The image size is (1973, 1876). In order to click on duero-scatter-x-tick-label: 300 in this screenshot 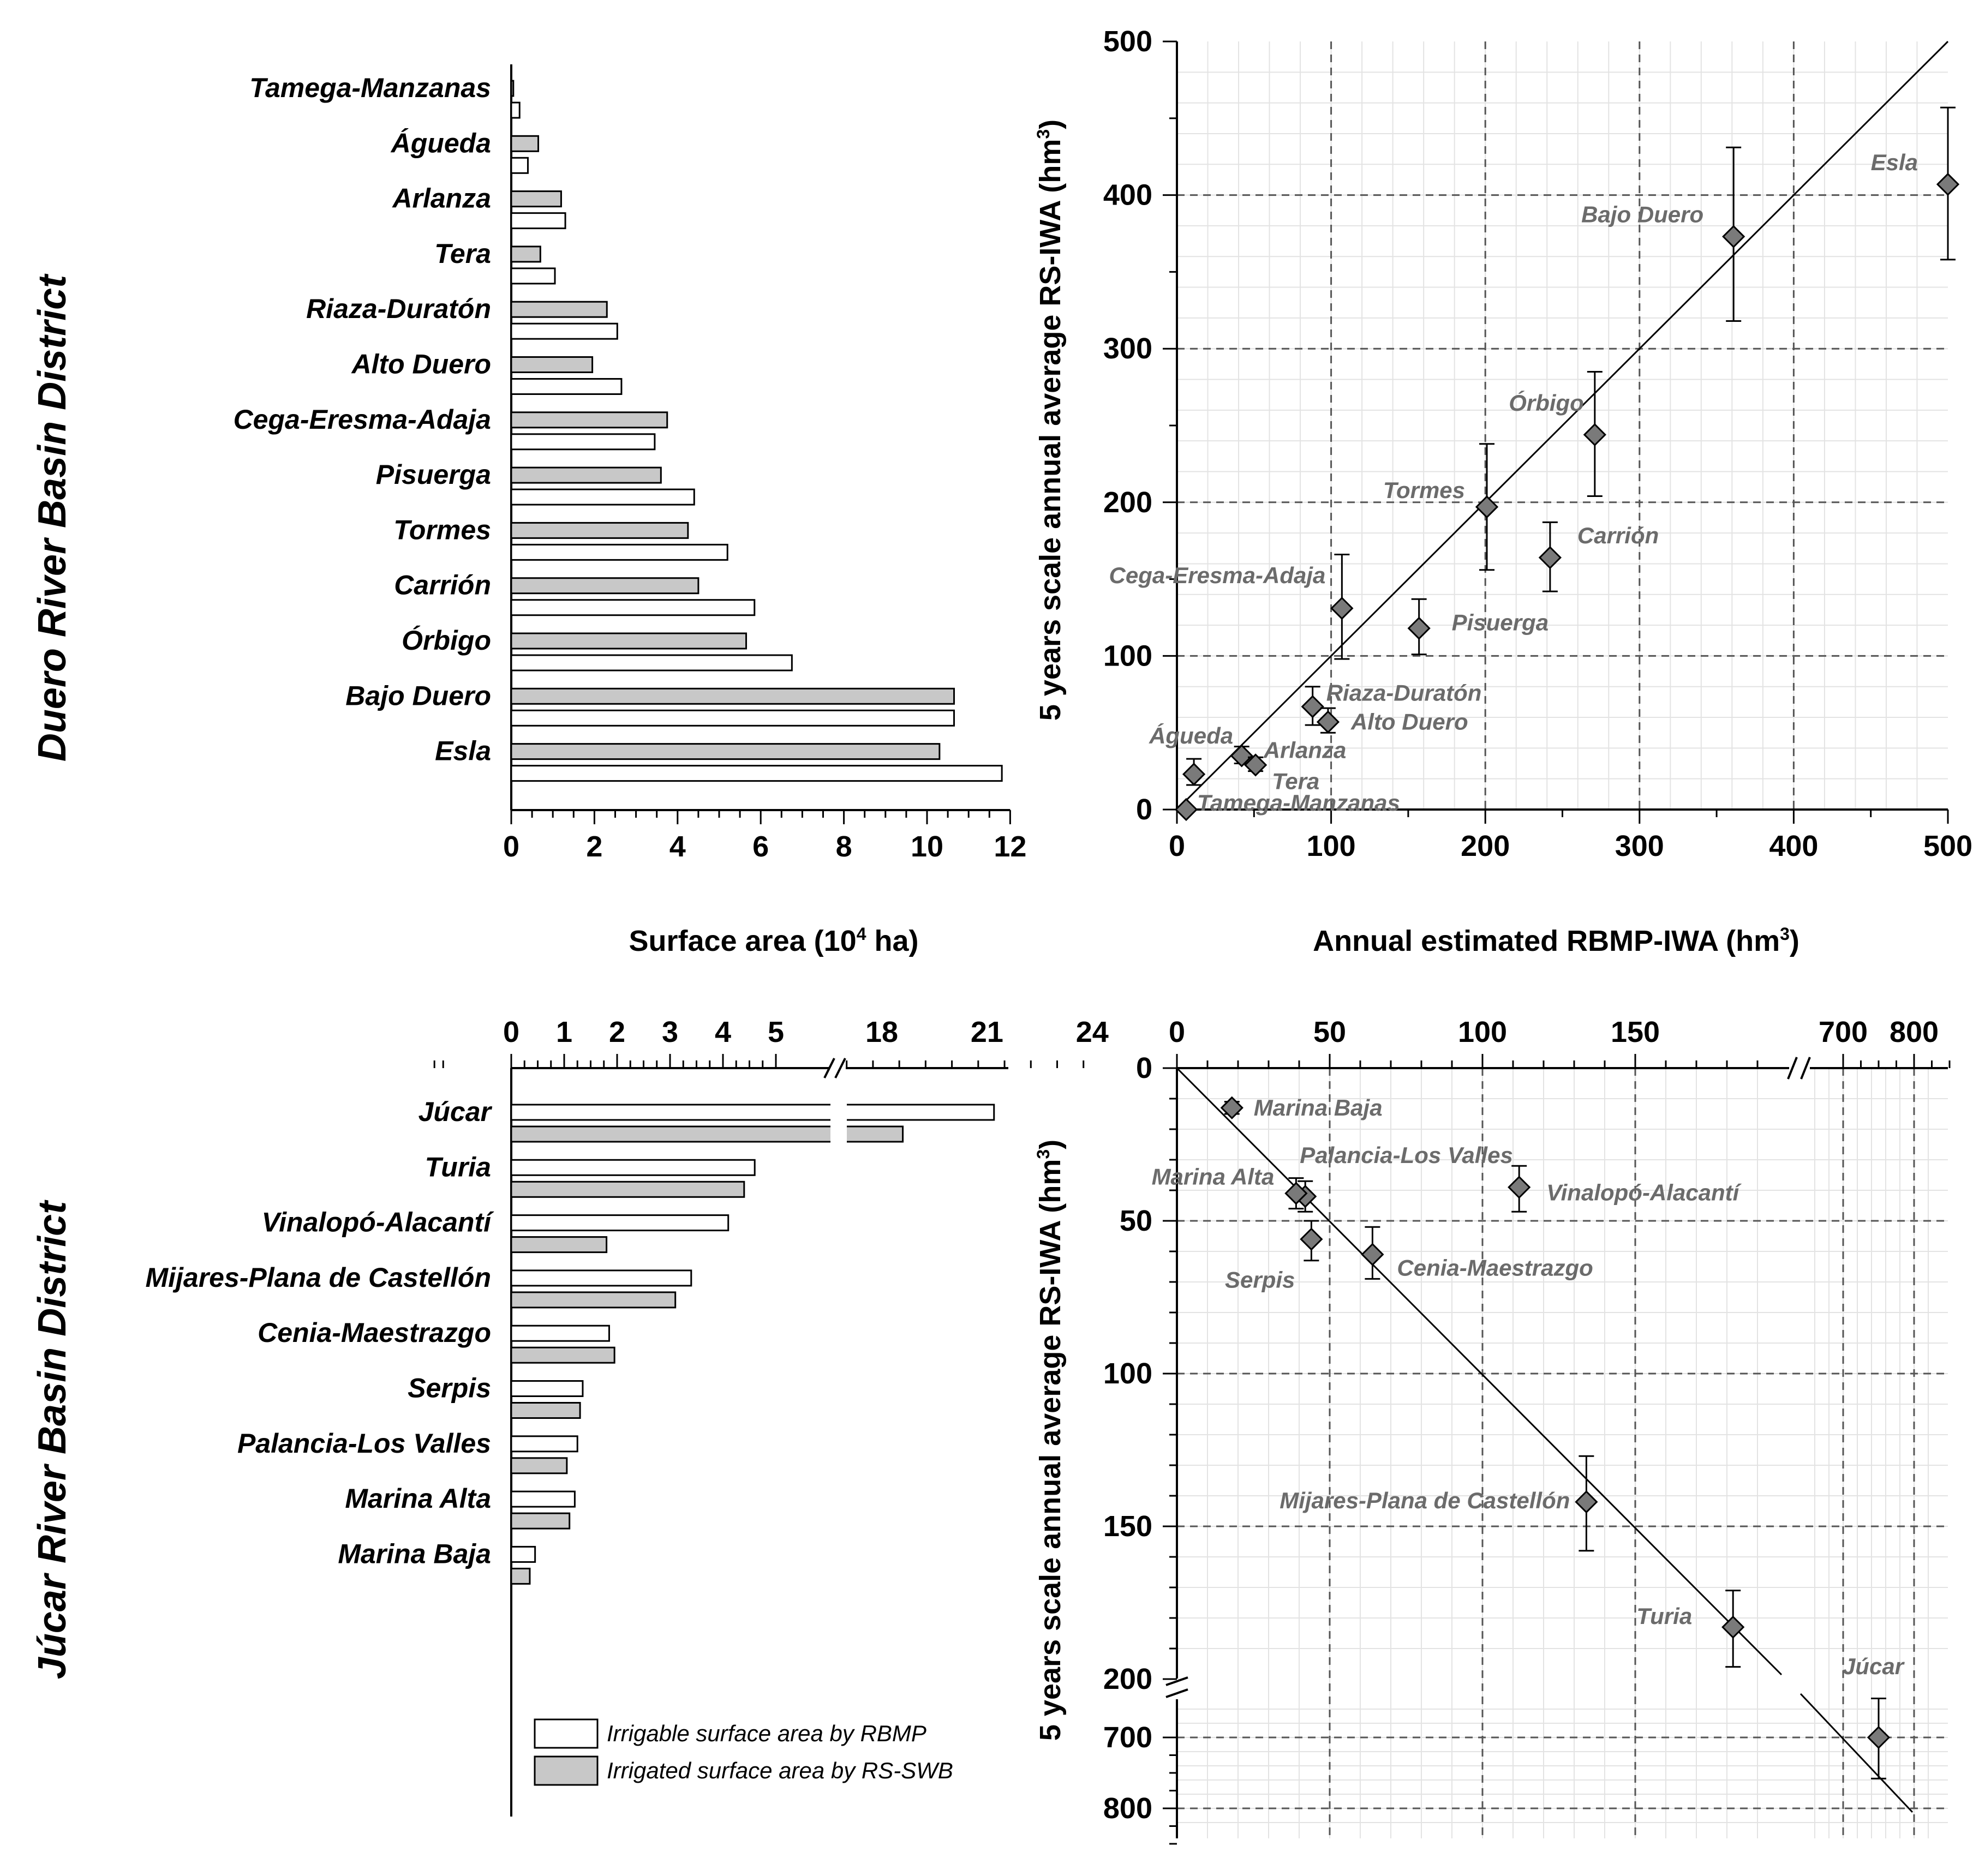, I will do `click(1640, 846)`.